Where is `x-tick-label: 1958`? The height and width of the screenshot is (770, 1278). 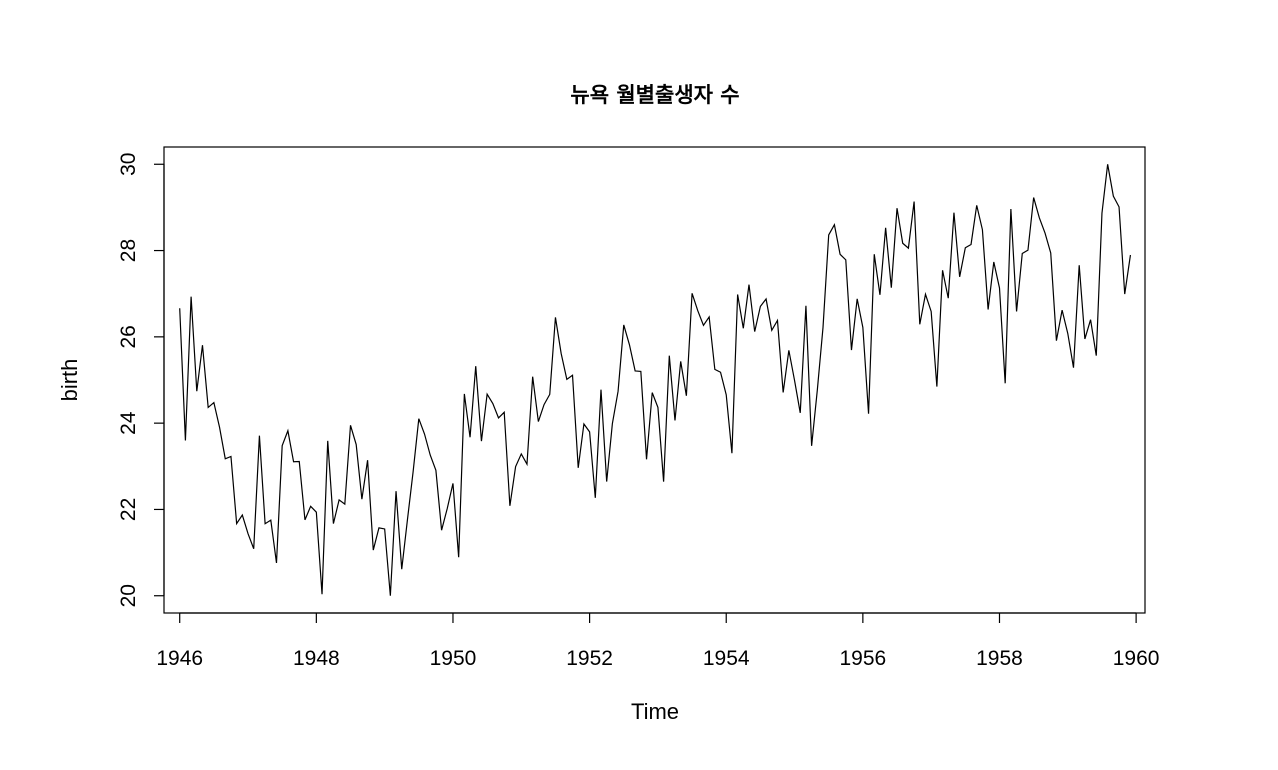
x-tick-label: 1958 is located at coordinates (999, 658).